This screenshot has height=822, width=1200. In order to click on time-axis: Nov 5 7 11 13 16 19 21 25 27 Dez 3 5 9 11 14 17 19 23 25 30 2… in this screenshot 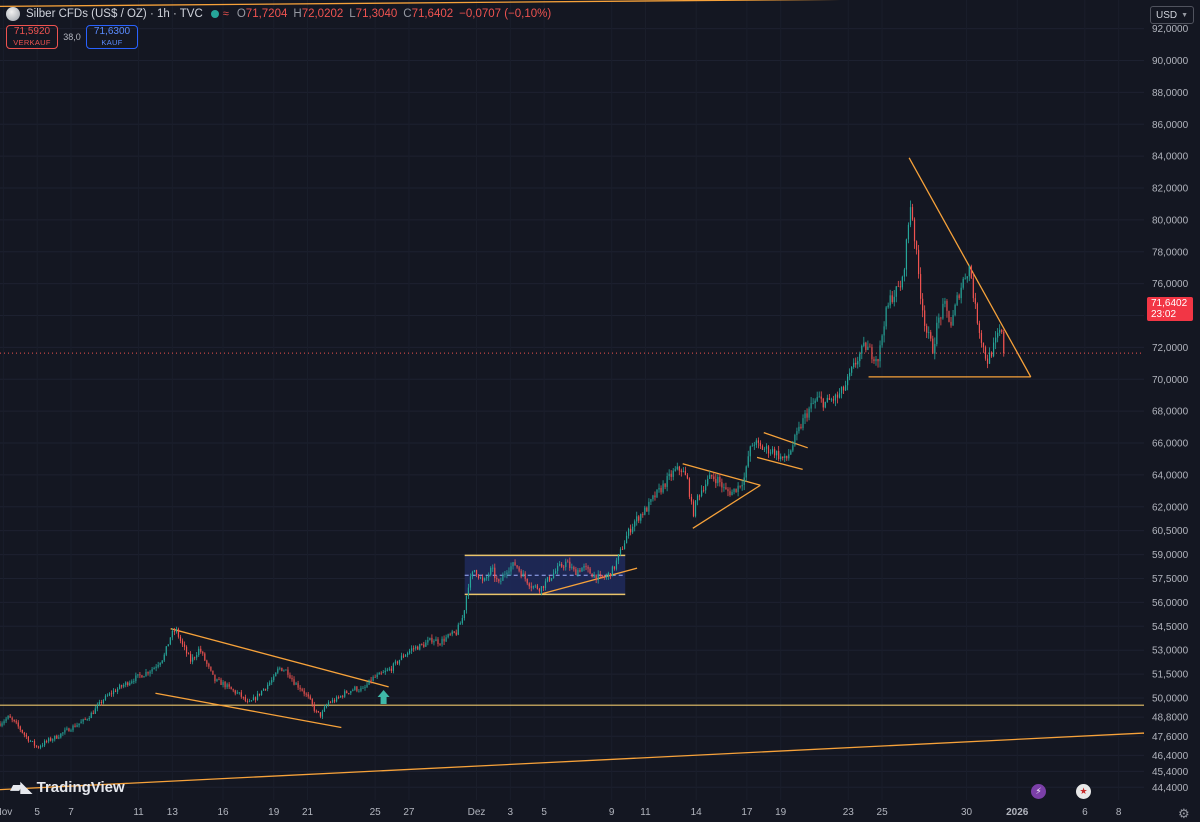, I will do `click(600, 811)`.